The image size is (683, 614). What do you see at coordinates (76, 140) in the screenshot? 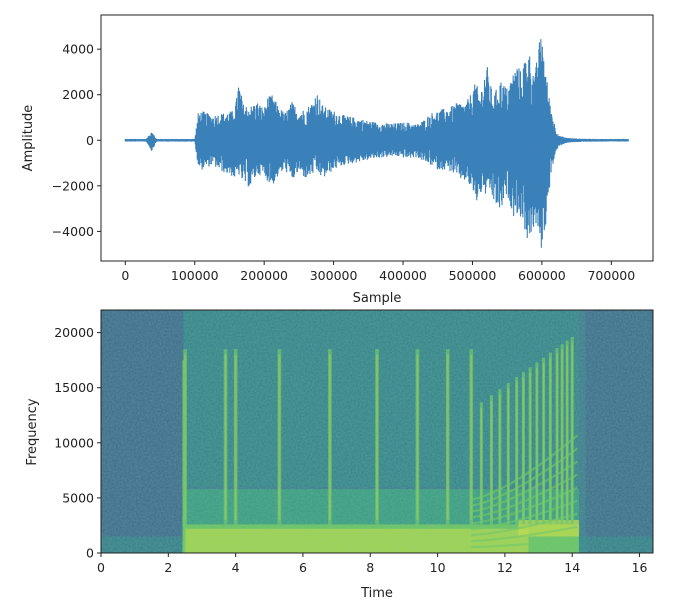
I see `waveform-y-ticks: 4000 2000 0 −2000 −4000` at bounding box center [76, 140].